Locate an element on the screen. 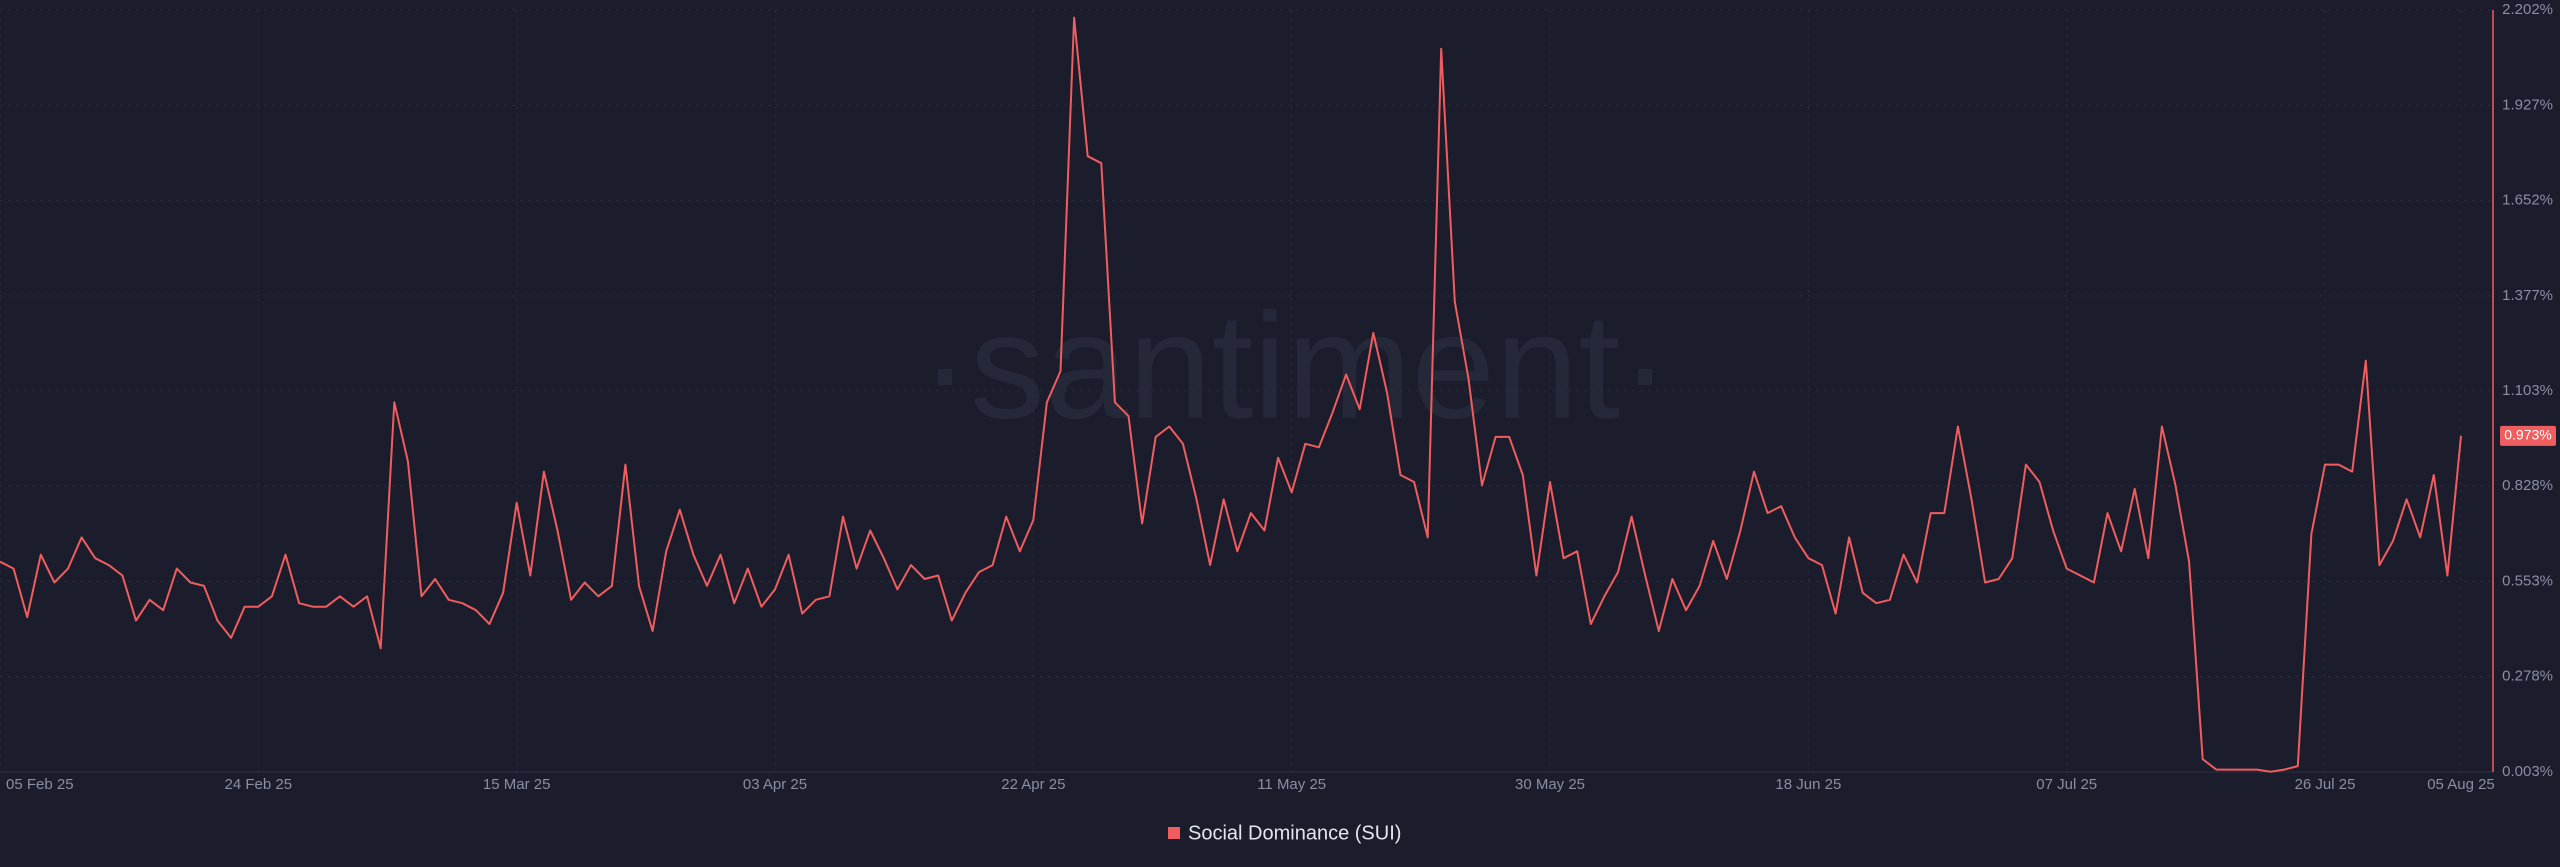 The width and height of the screenshot is (2560, 867). watermark: ·santiment· is located at coordinates (1295, 366).